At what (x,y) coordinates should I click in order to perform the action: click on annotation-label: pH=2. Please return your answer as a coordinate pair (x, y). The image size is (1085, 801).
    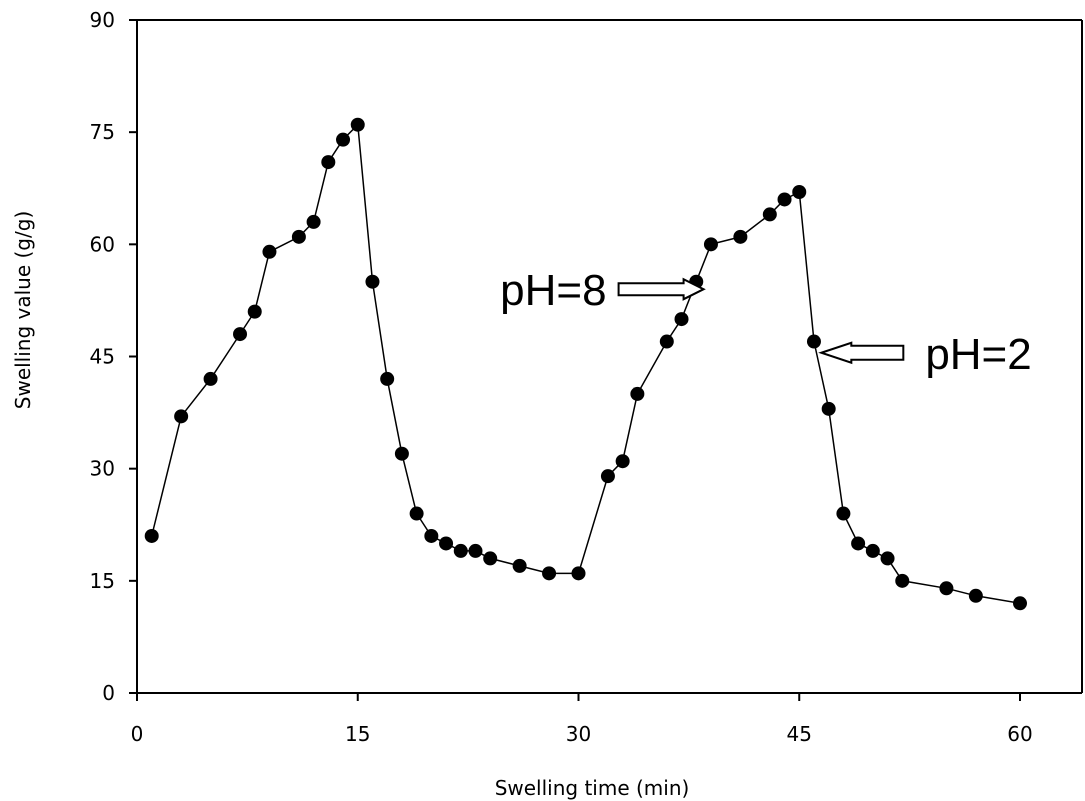
    Looking at the image, I should click on (978, 354).